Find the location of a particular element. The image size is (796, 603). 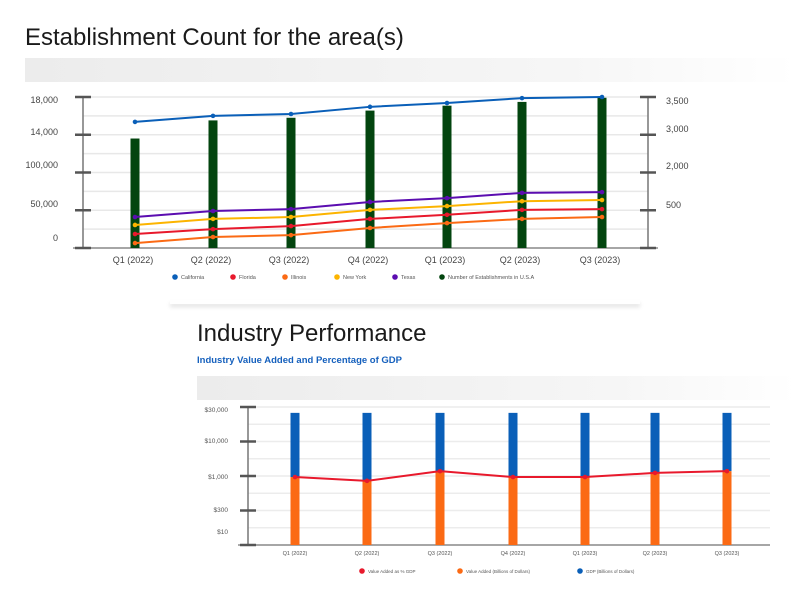

legend-label: Number of Establishments in U.S.A is located at coordinates (491, 278).